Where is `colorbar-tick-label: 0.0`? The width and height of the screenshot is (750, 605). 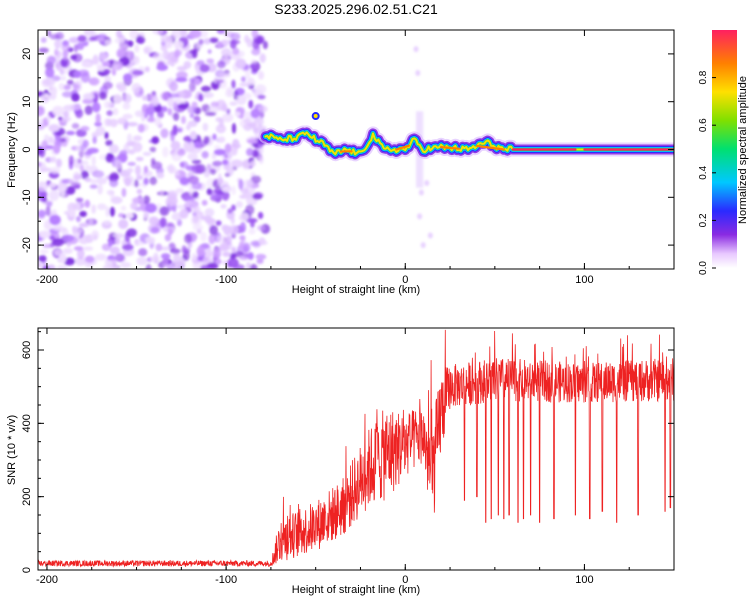
colorbar-tick-label: 0.0 is located at coordinates (703, 268).